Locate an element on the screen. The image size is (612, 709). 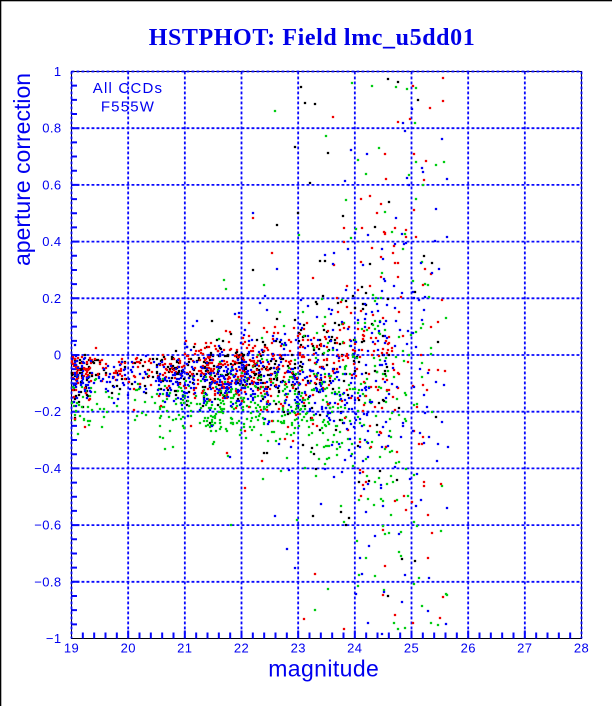
svg-text: 0.8 is located at coordinates (51, 128).